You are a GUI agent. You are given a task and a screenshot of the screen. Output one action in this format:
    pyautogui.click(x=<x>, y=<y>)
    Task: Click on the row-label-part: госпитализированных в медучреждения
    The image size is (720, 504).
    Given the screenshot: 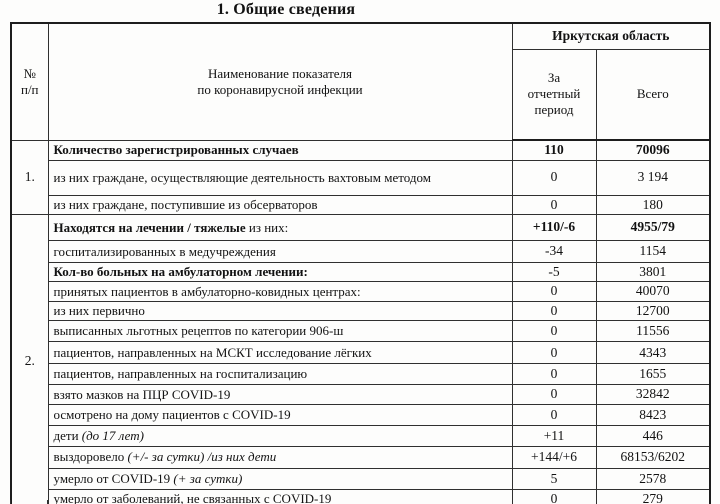 What is the action you would take?
    pyautogui.click(x=164, y=251)
    